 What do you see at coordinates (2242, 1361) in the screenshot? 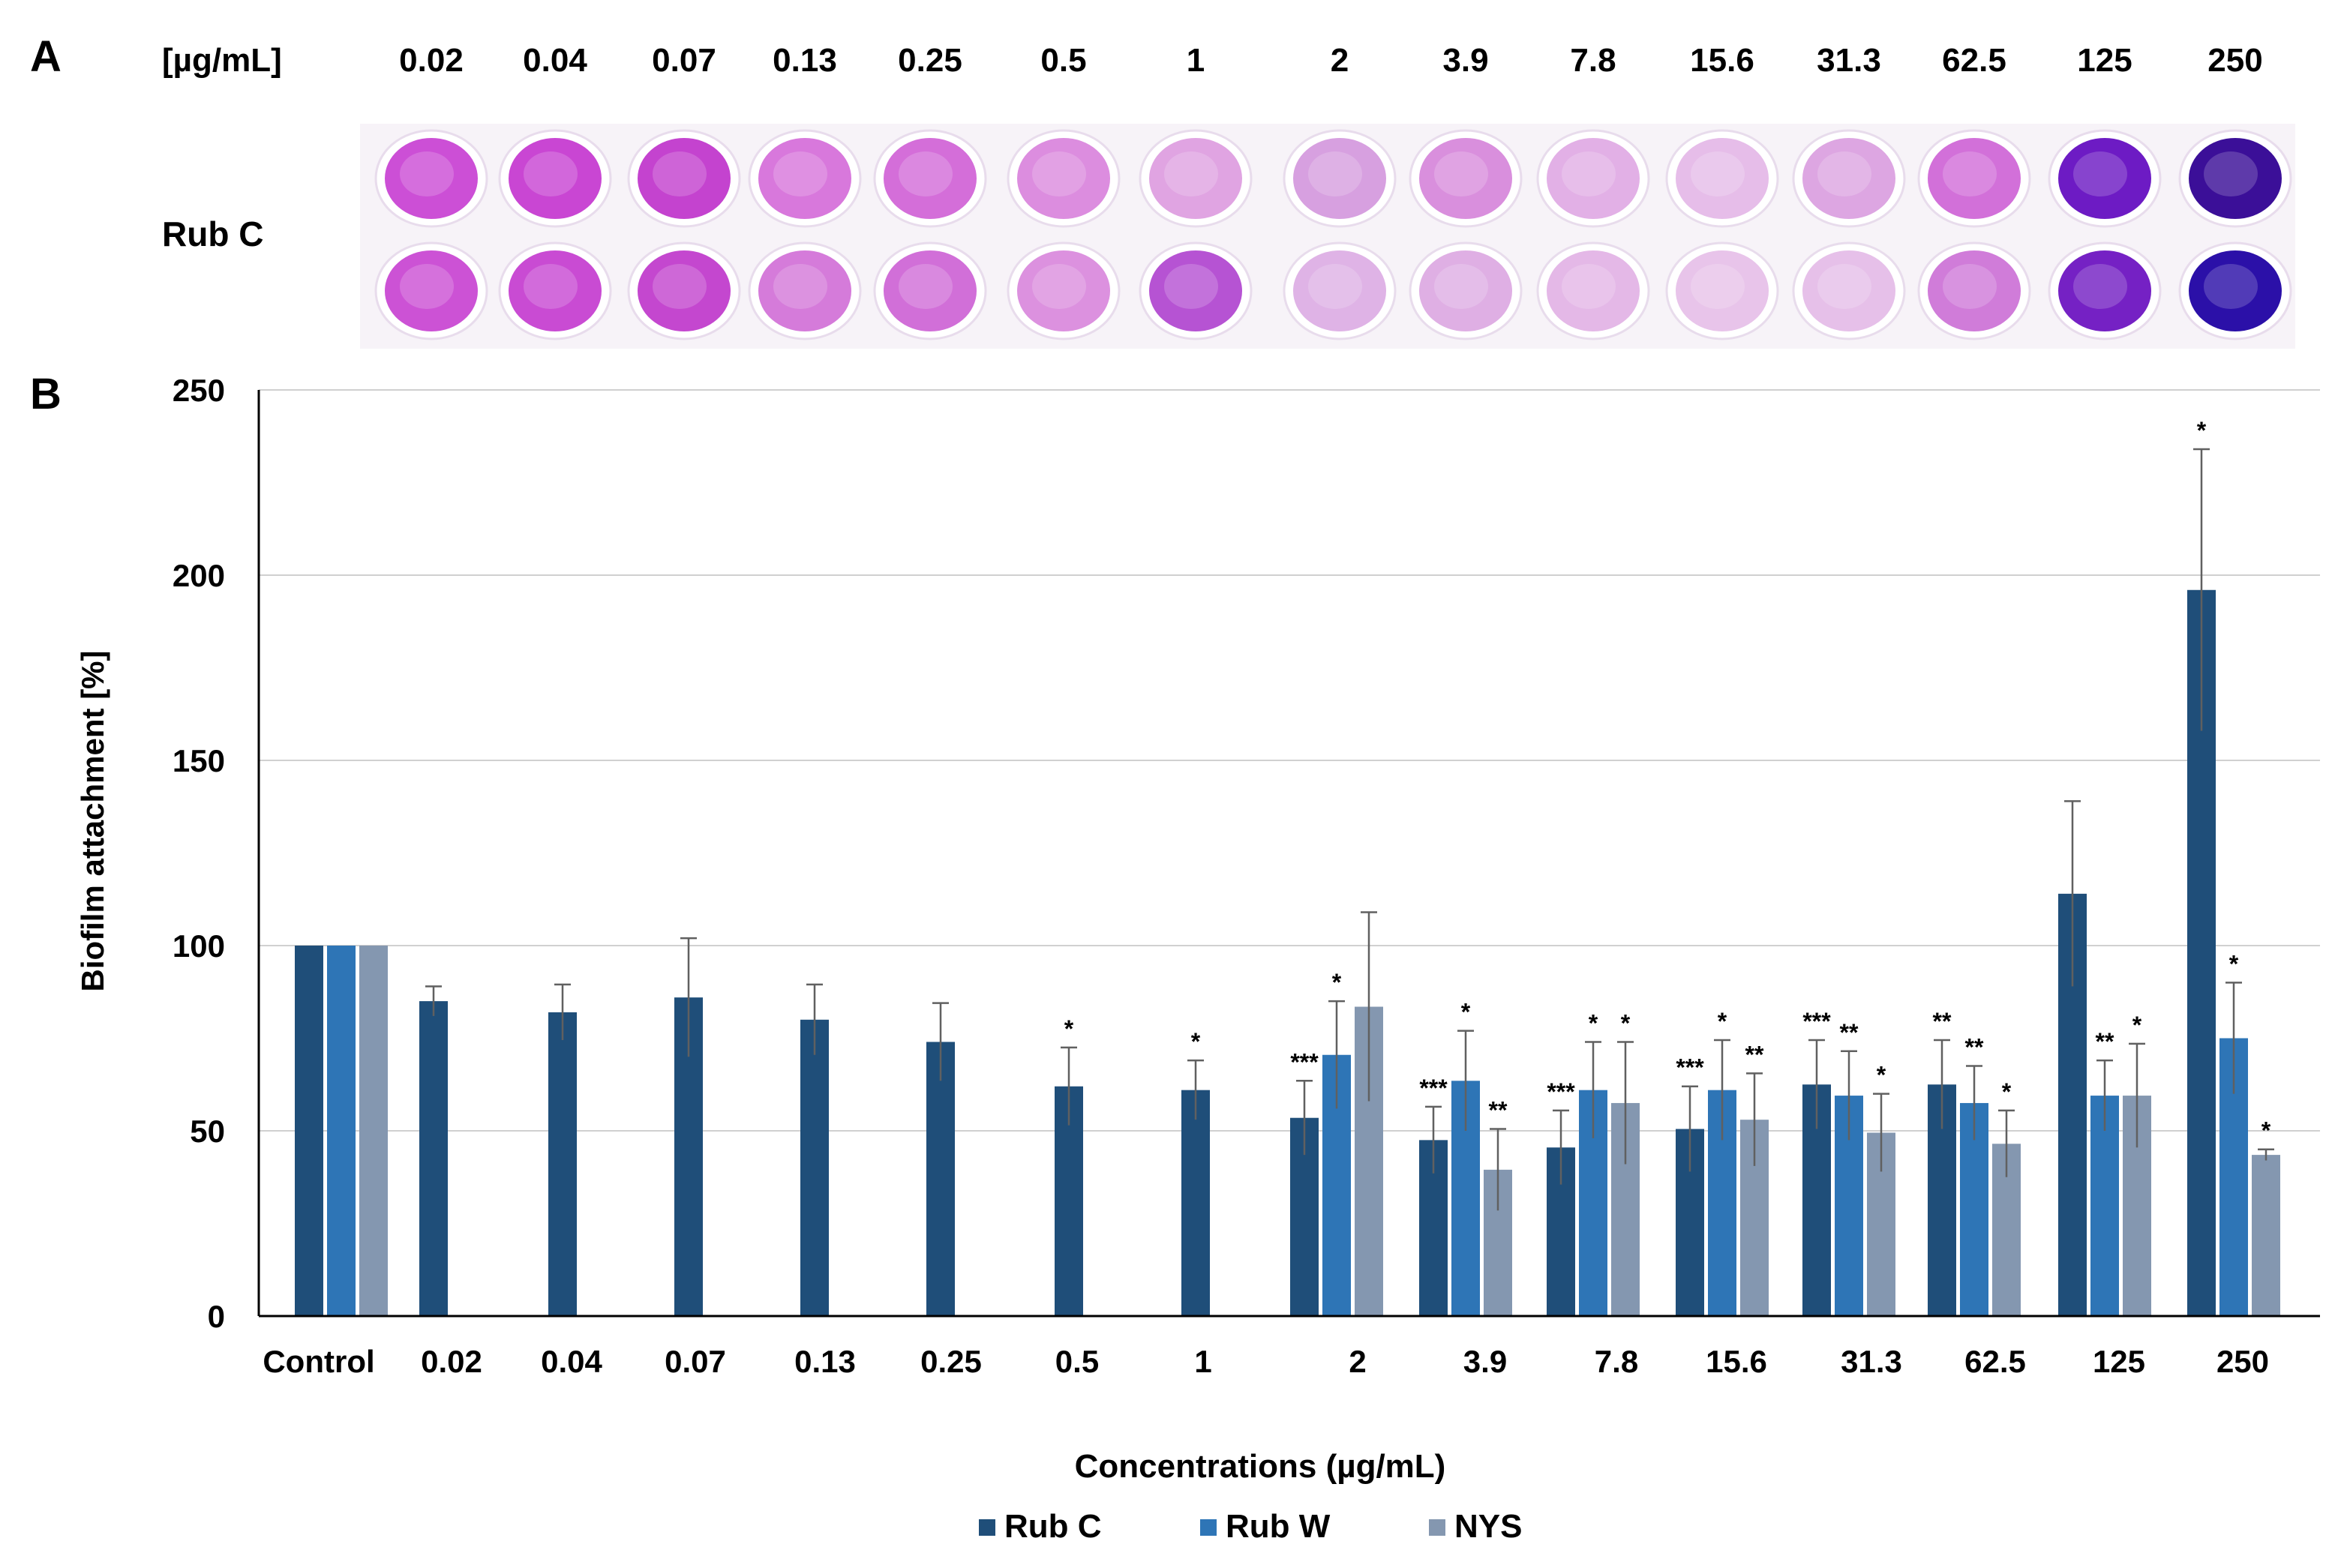
I see `x-tick-label: 250` at bounding box center [2242, 1361].